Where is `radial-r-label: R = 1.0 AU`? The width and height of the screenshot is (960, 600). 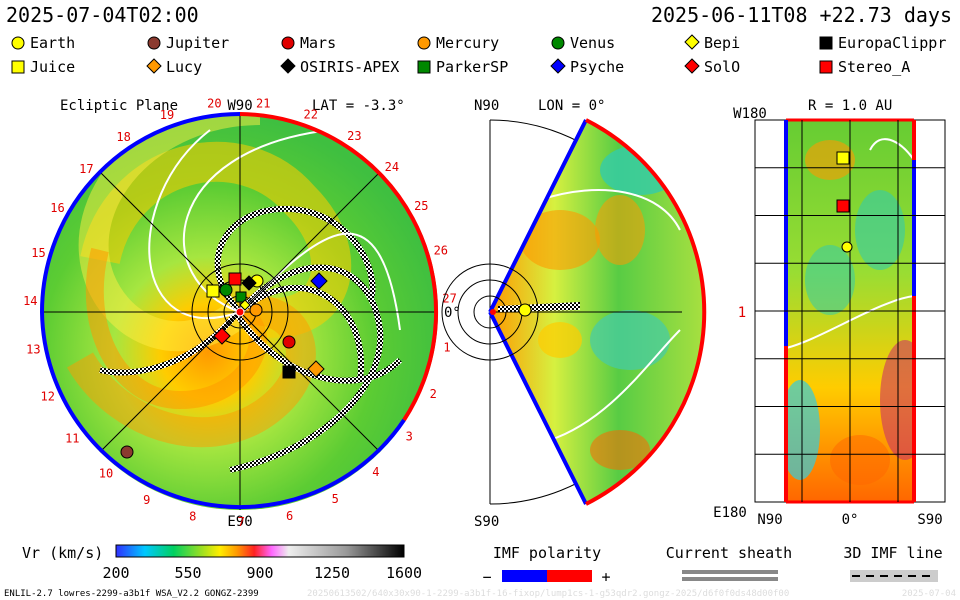
radial-r-label: R = 1.0 AU is located at coordinates (850, 106).